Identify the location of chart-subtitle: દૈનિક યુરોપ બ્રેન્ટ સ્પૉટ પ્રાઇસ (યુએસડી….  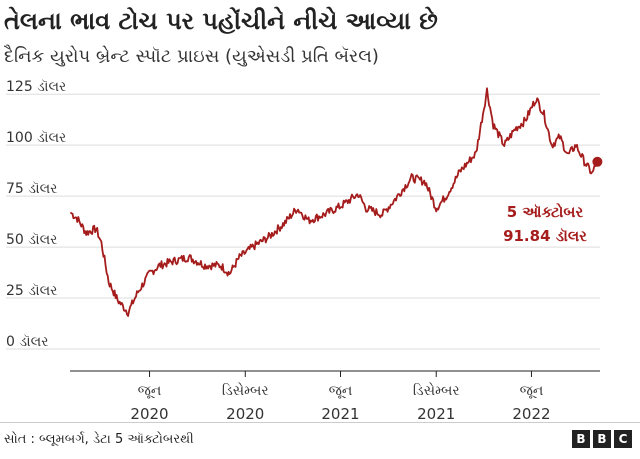
(191, 56).